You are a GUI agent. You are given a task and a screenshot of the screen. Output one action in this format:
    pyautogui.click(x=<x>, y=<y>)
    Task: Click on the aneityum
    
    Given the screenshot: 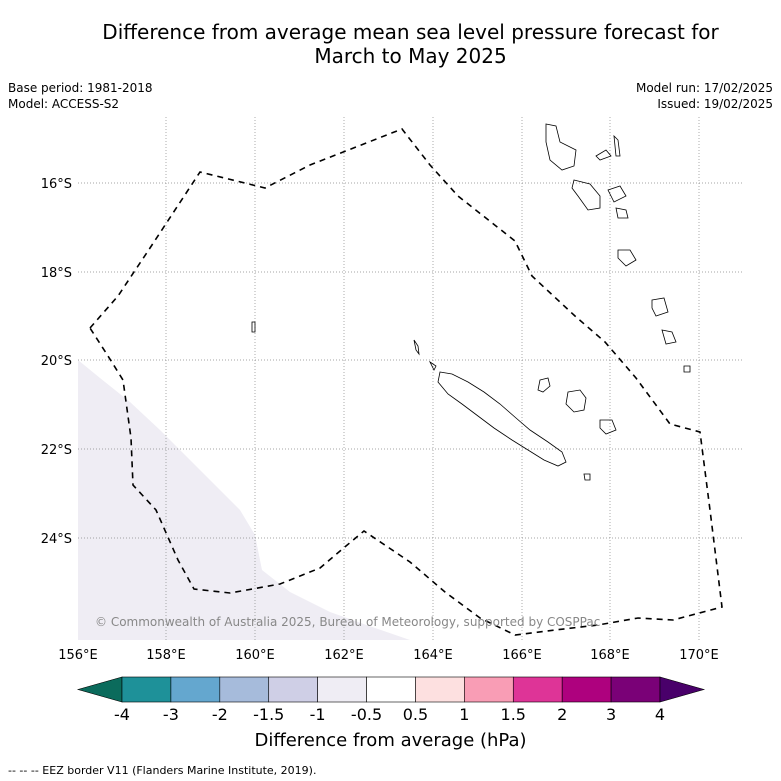 What is the action you would take?
    pyautogui.click(x=687, y=369)
    